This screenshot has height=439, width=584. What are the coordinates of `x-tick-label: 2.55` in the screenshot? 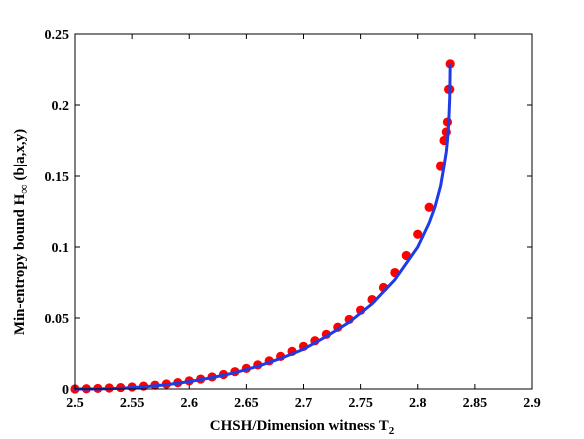 It's located at (132, 403).